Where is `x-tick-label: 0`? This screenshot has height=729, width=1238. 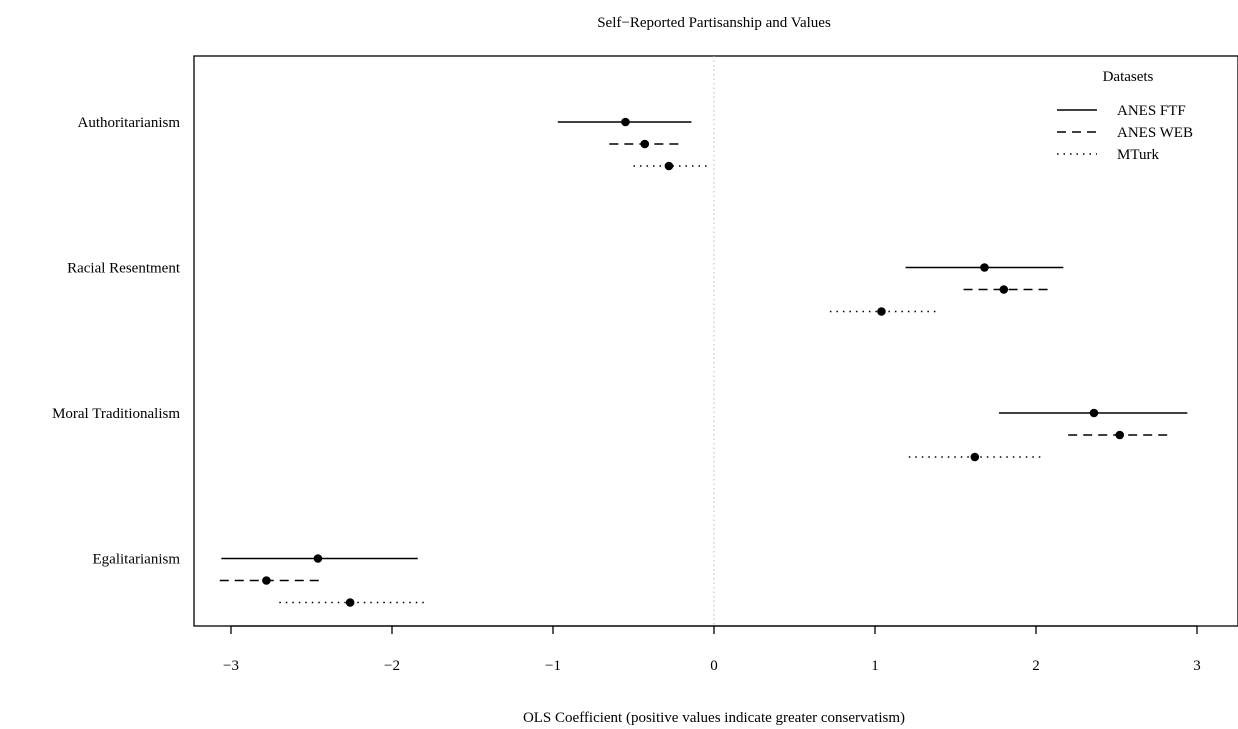
x-tick-label: 0 is located at coordinates (714, 666).